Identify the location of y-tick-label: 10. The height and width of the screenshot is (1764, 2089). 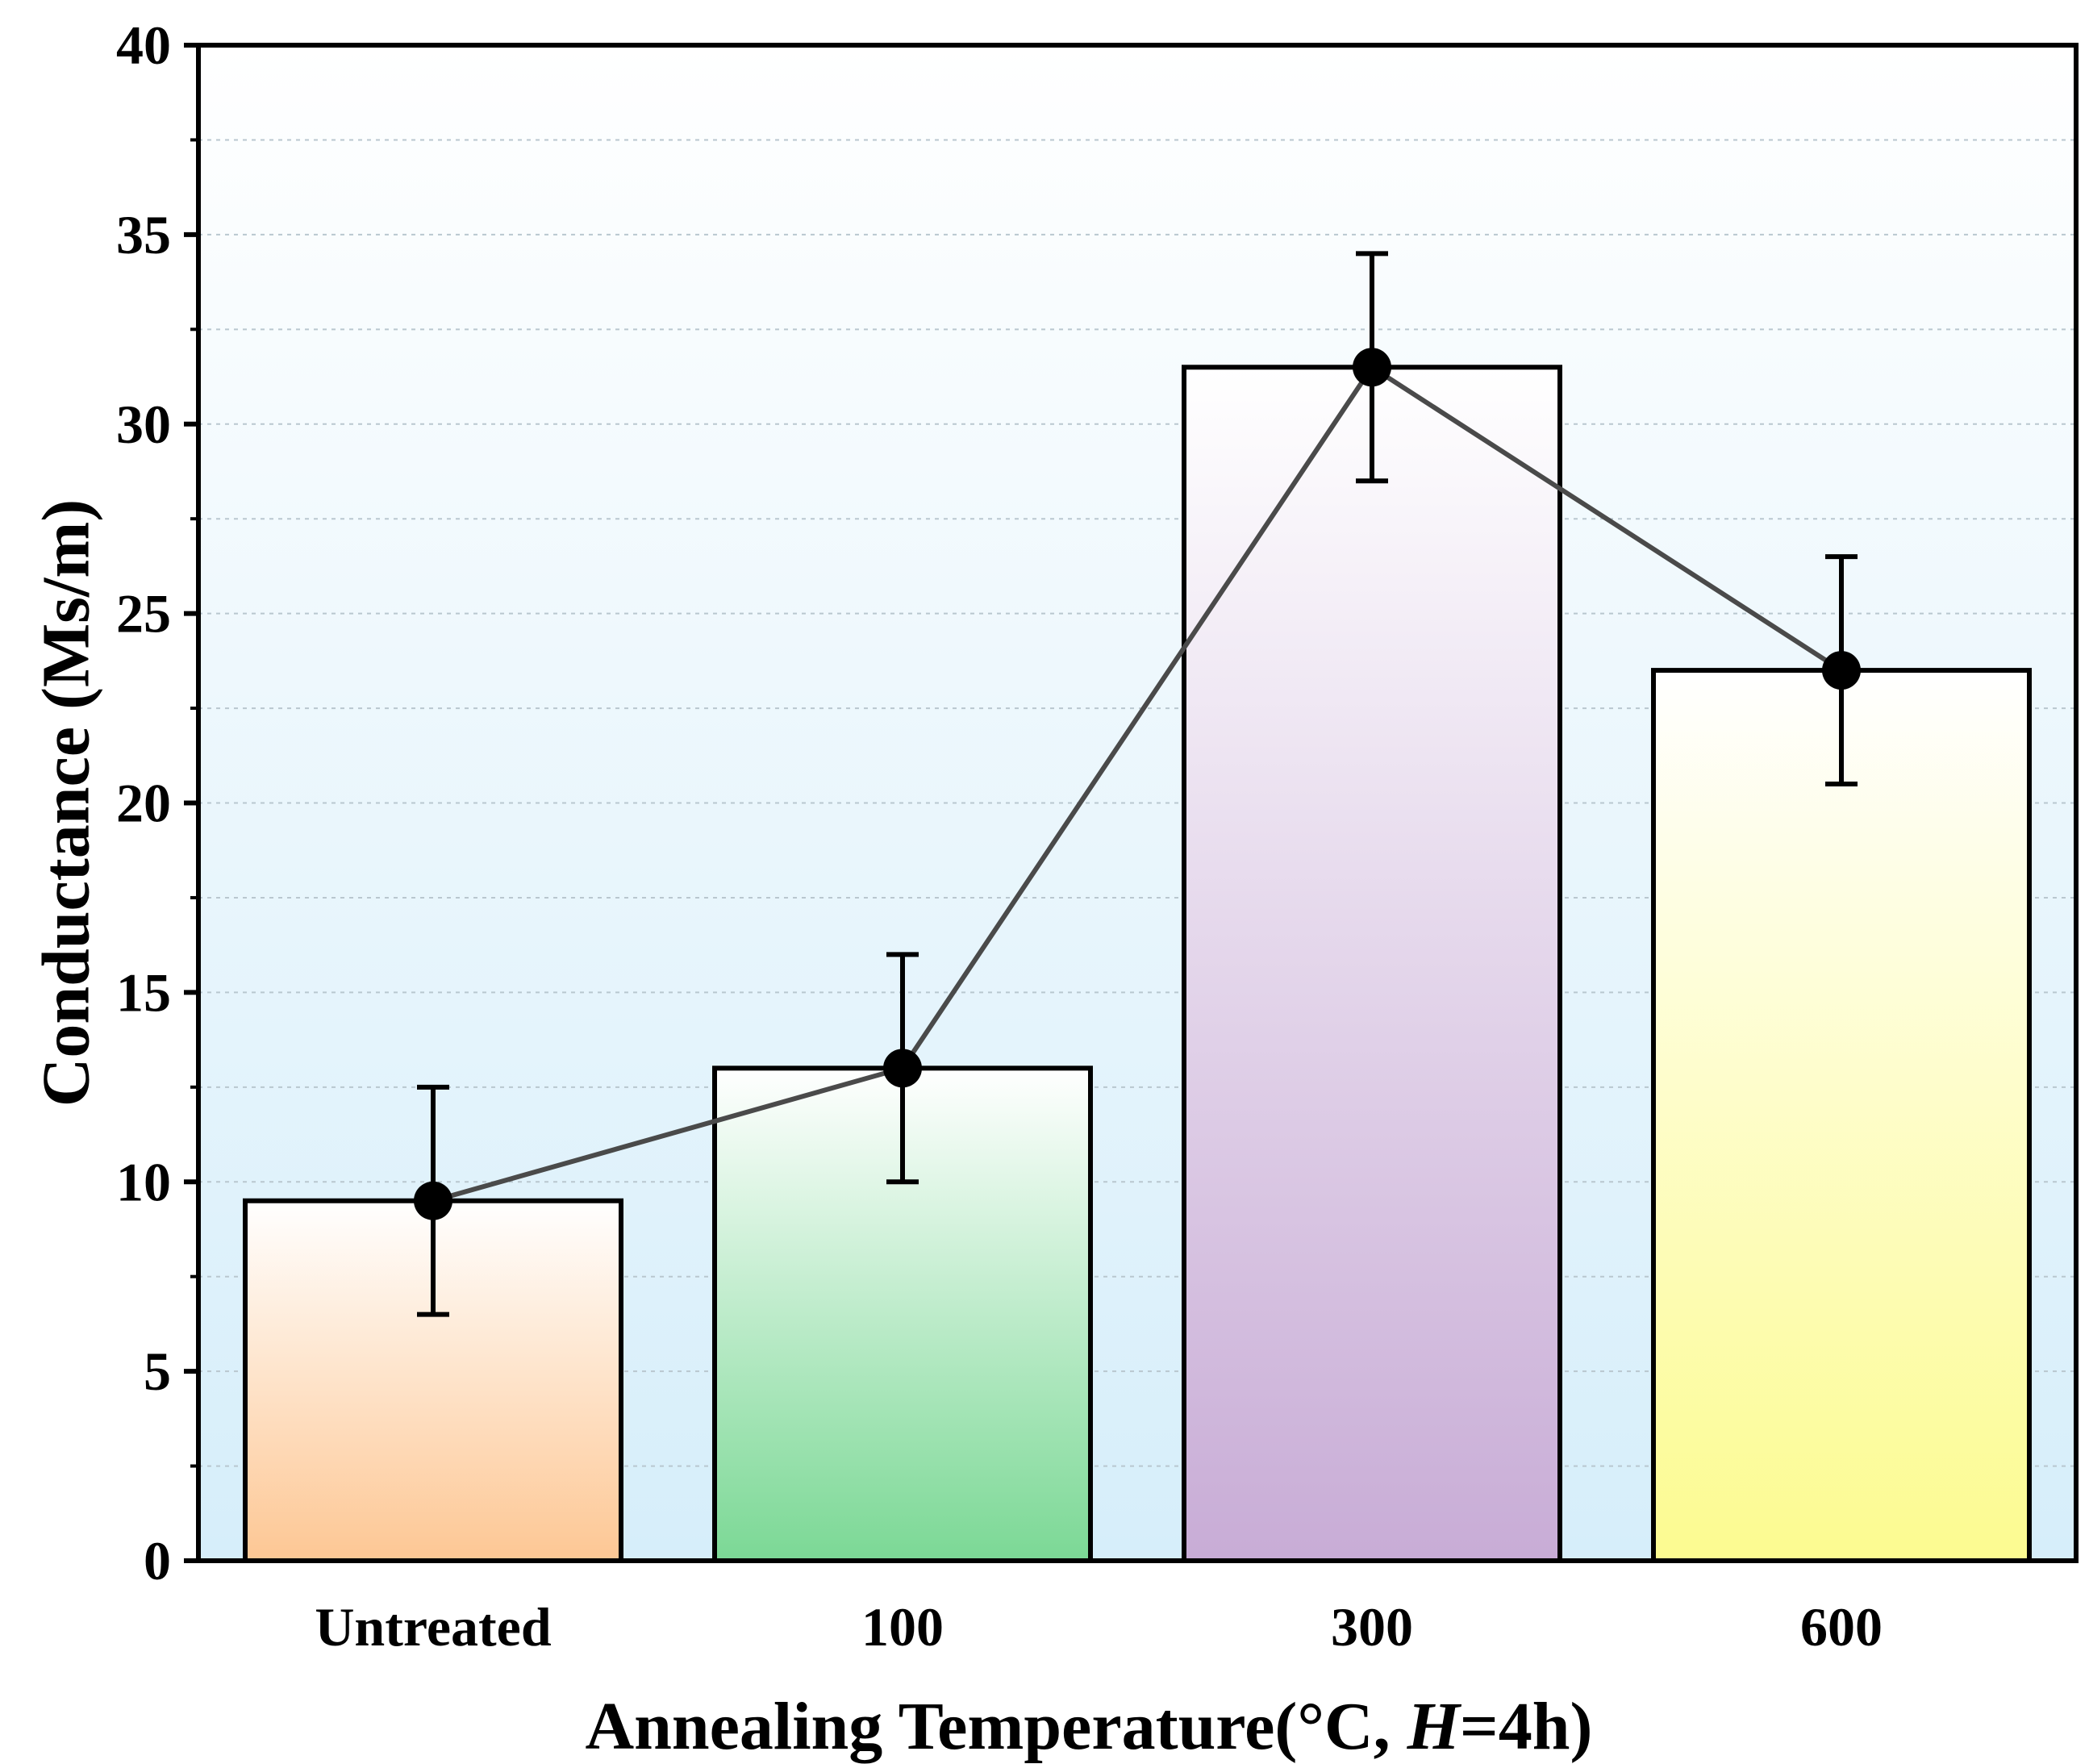
(143, 1181).